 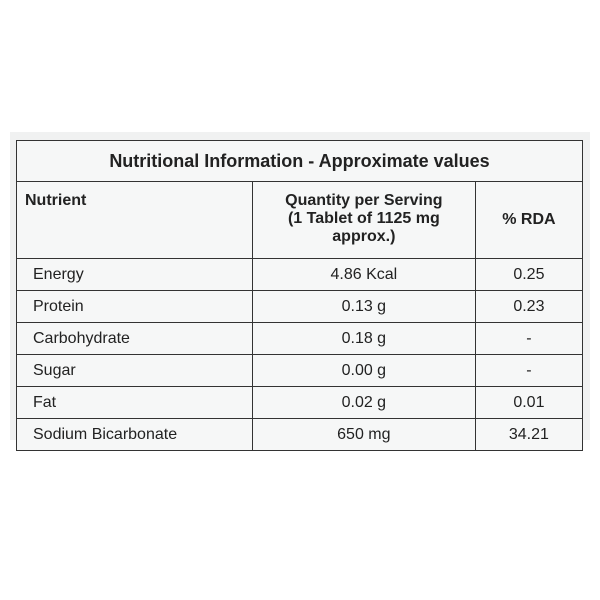 I want to click on table-row: Energy 4.86 Kcal 0.25, so click(x=300, y=274).